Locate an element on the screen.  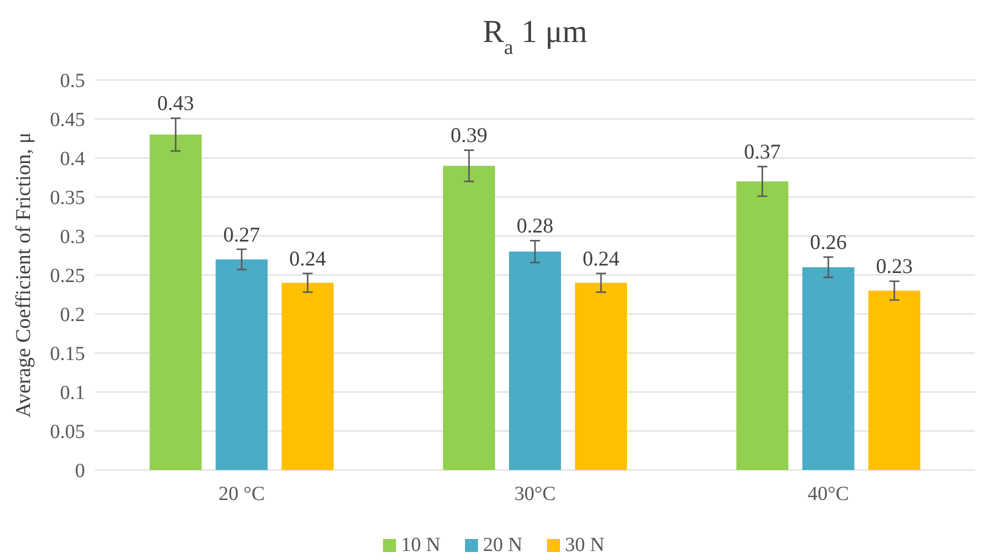
y-tick-label: 0.45 is located at coordinates (67, 120).